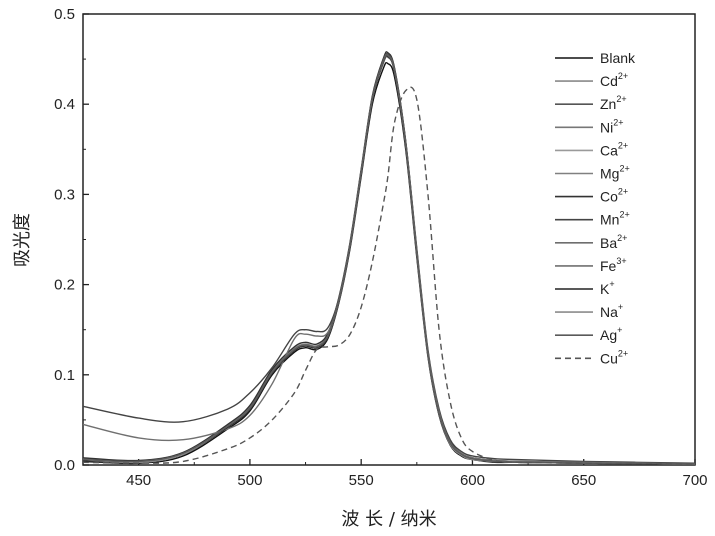 This screenshot has width=715, height=536. What do you see at coordinates (388, 519) in the screenshot?
I see `x-axis-label: 波 长 / 纳米` at bounding box center [388, 519].